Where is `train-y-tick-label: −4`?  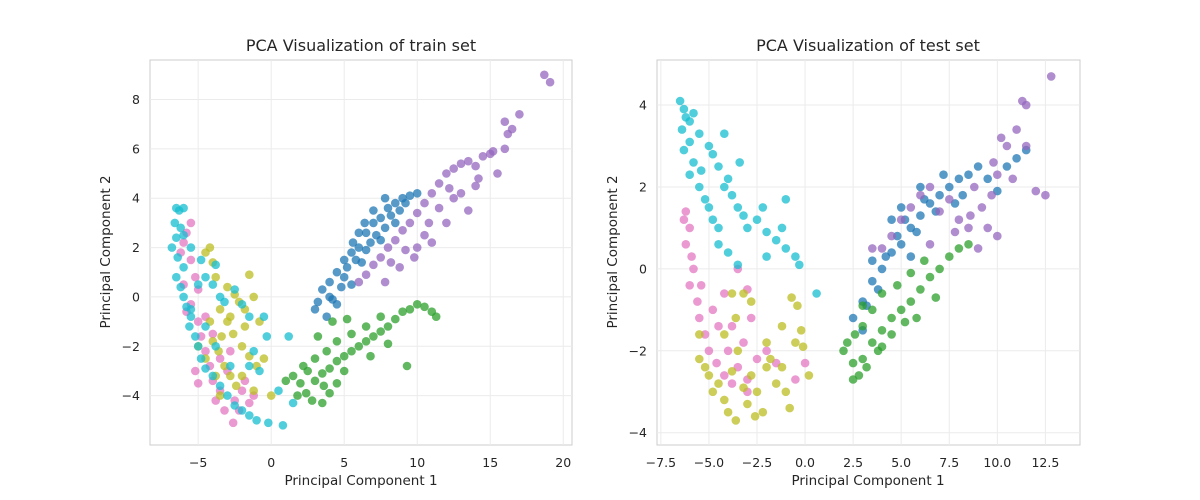 train-y-tick-label: −4 is located at coordinates (131, 395).